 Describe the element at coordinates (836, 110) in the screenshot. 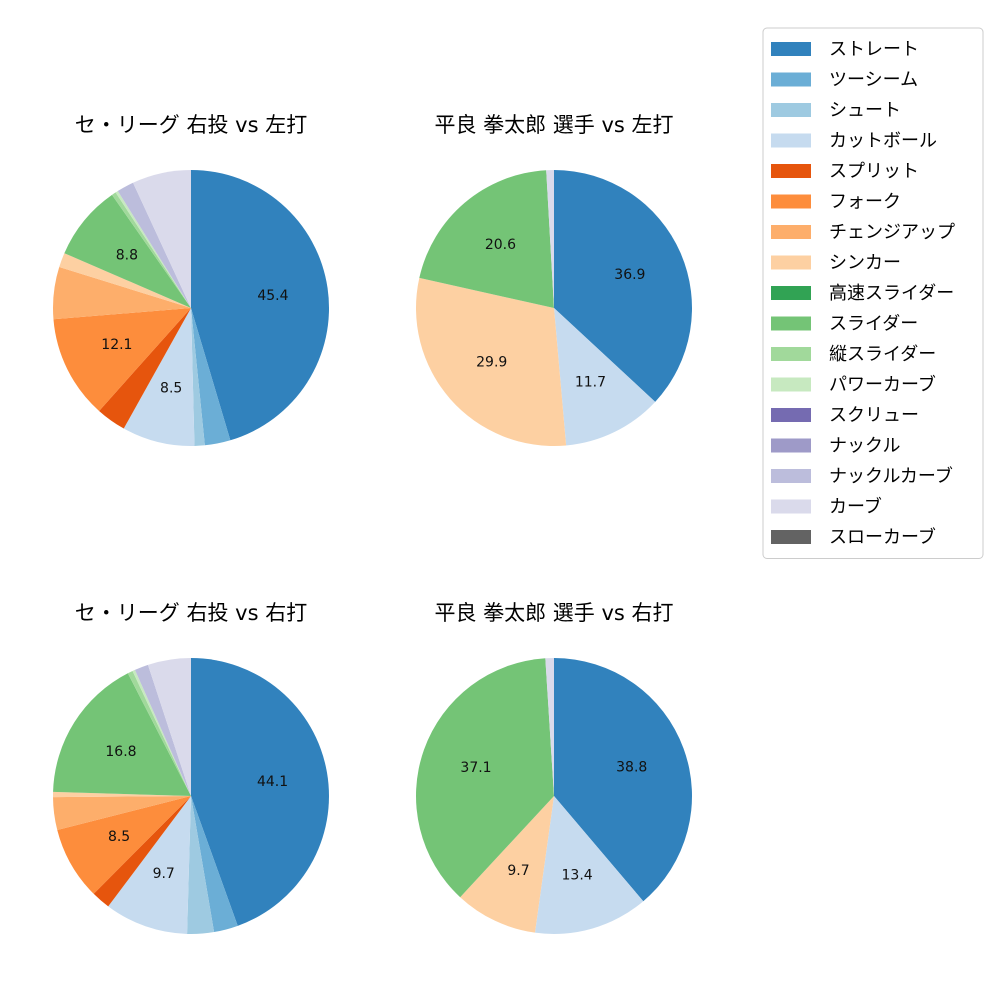

I see `legend-item: シュート` at that location.